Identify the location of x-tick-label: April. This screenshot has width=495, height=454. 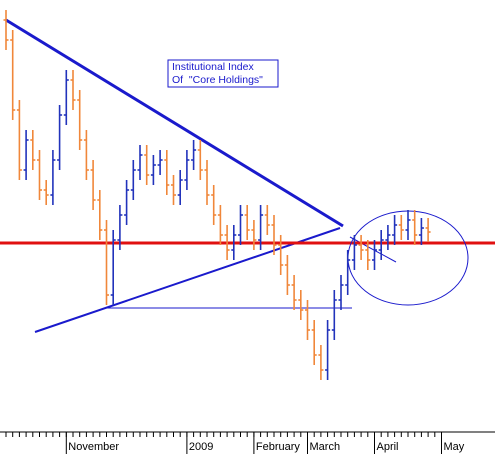
(388, 447).